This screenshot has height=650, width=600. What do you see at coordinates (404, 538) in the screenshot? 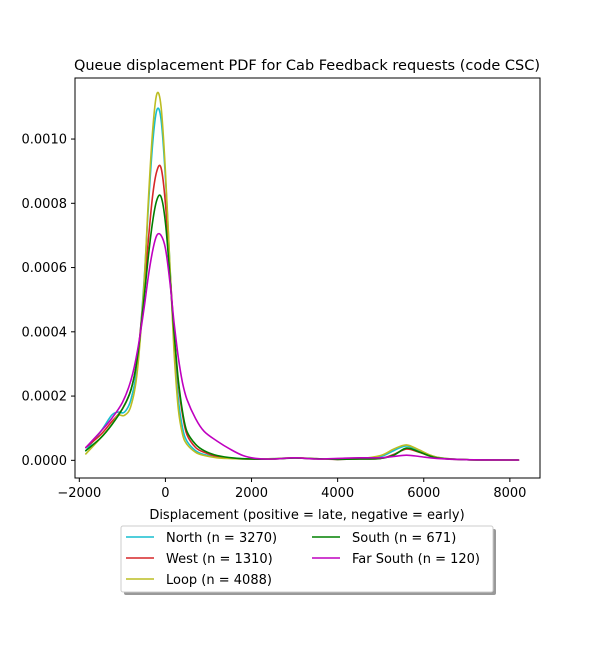
I see `legend-label: South (n = 671)` at bounding box center [404, 538].